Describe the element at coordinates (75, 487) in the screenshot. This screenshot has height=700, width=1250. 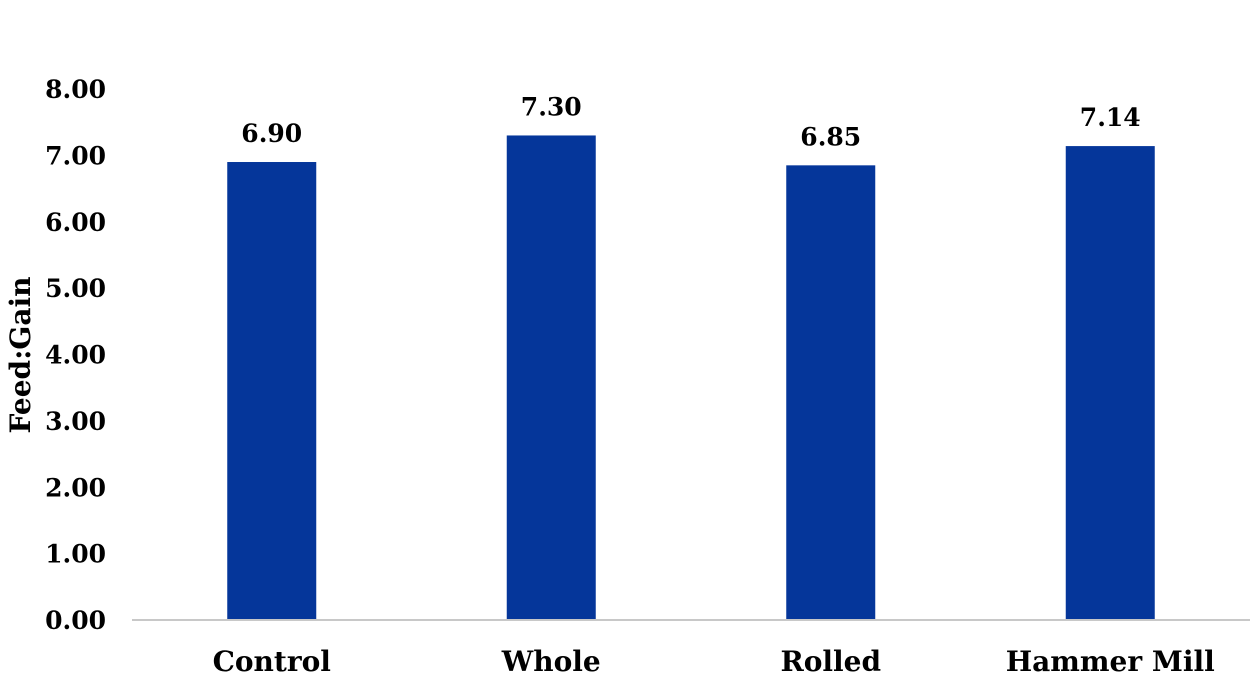
I see `y-tick-label: 2.00` at that location.